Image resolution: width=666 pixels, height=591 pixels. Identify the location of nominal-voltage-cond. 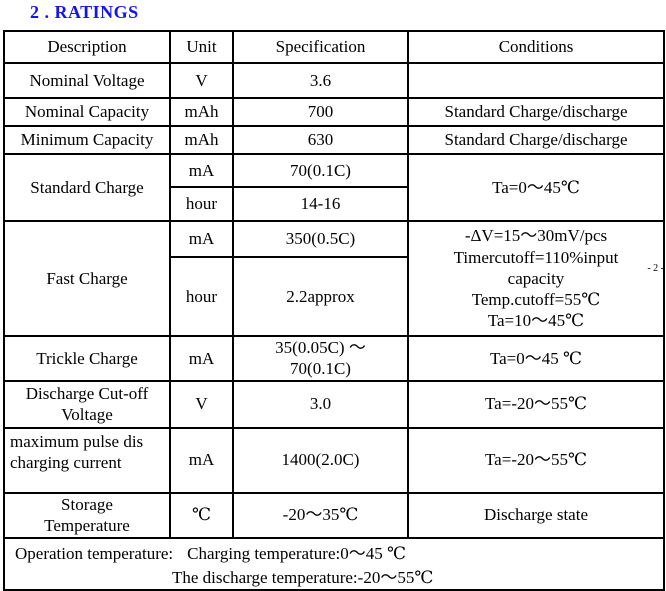
(536, 80).